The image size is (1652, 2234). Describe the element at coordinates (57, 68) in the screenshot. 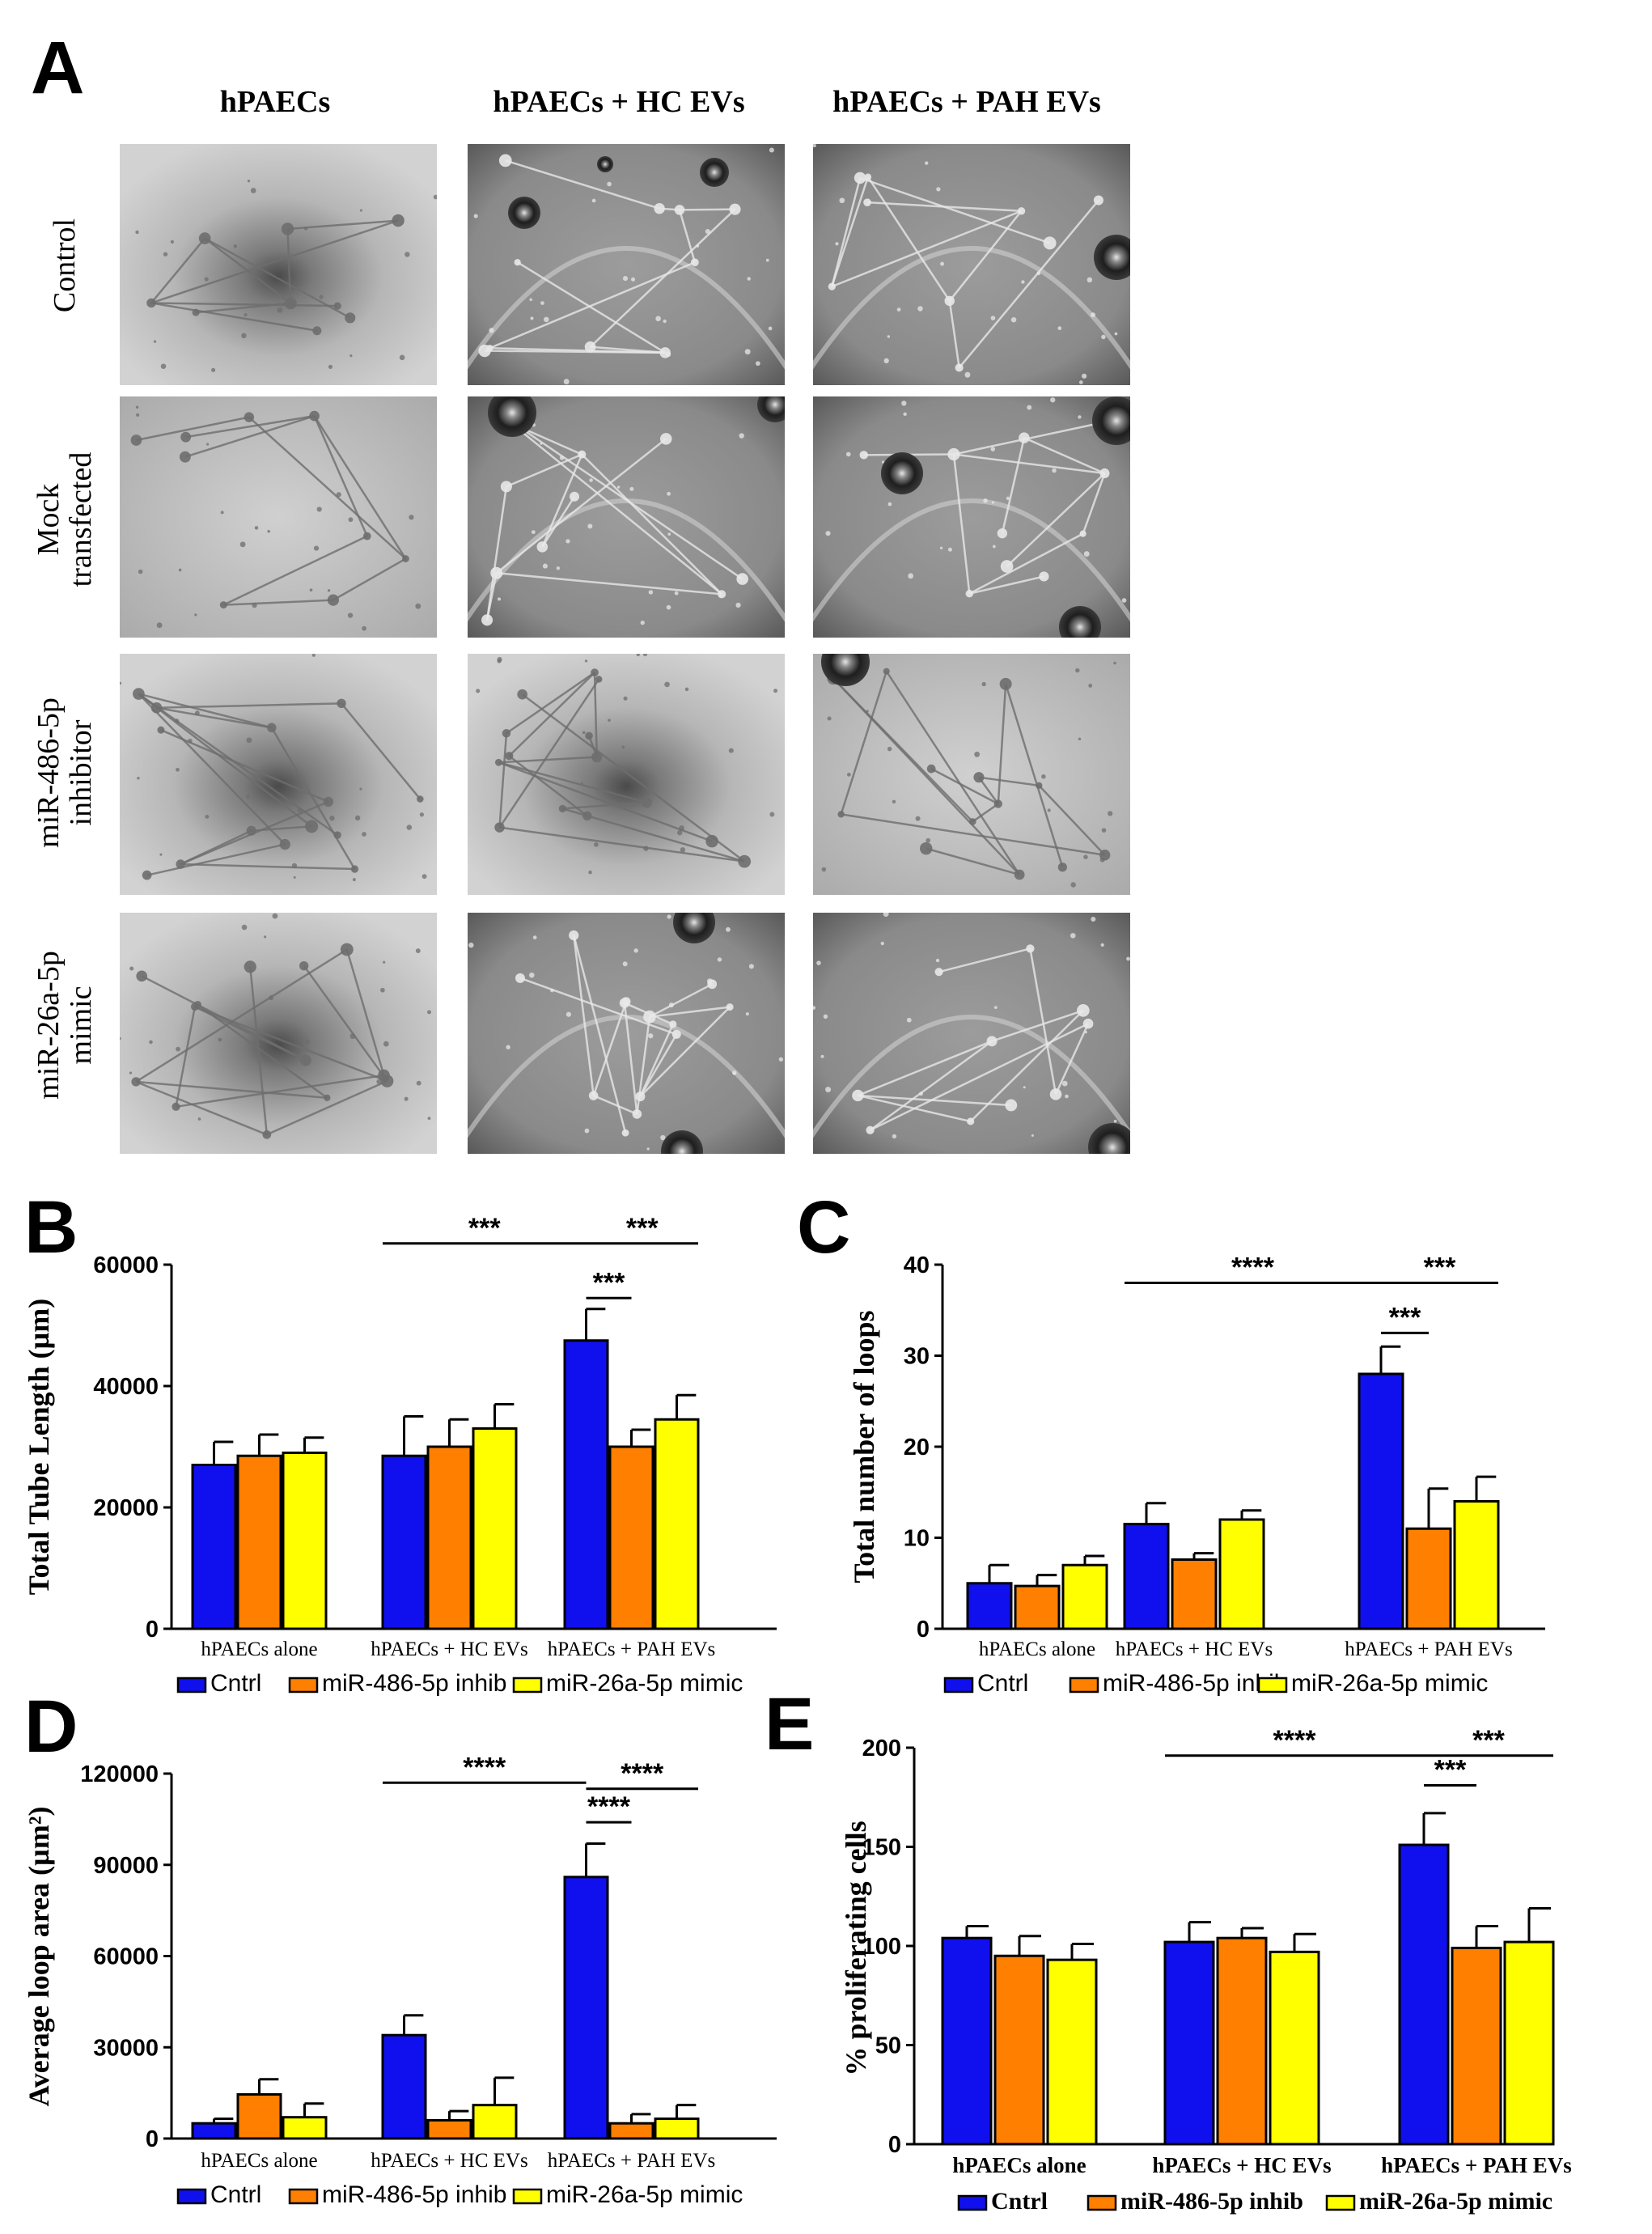

I see `panel-a-letter: A` at that location.